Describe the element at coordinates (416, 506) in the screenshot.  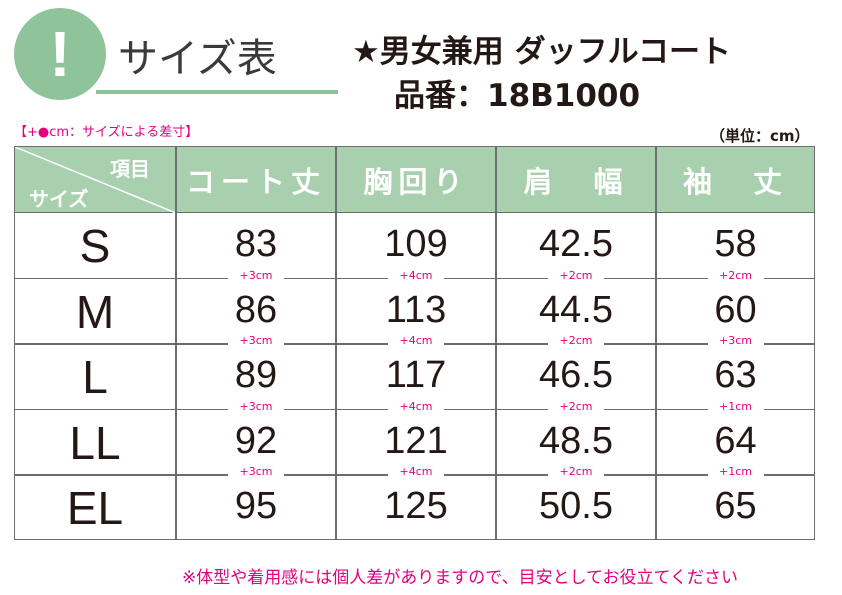
I see `cell-chest: 125` at that location.